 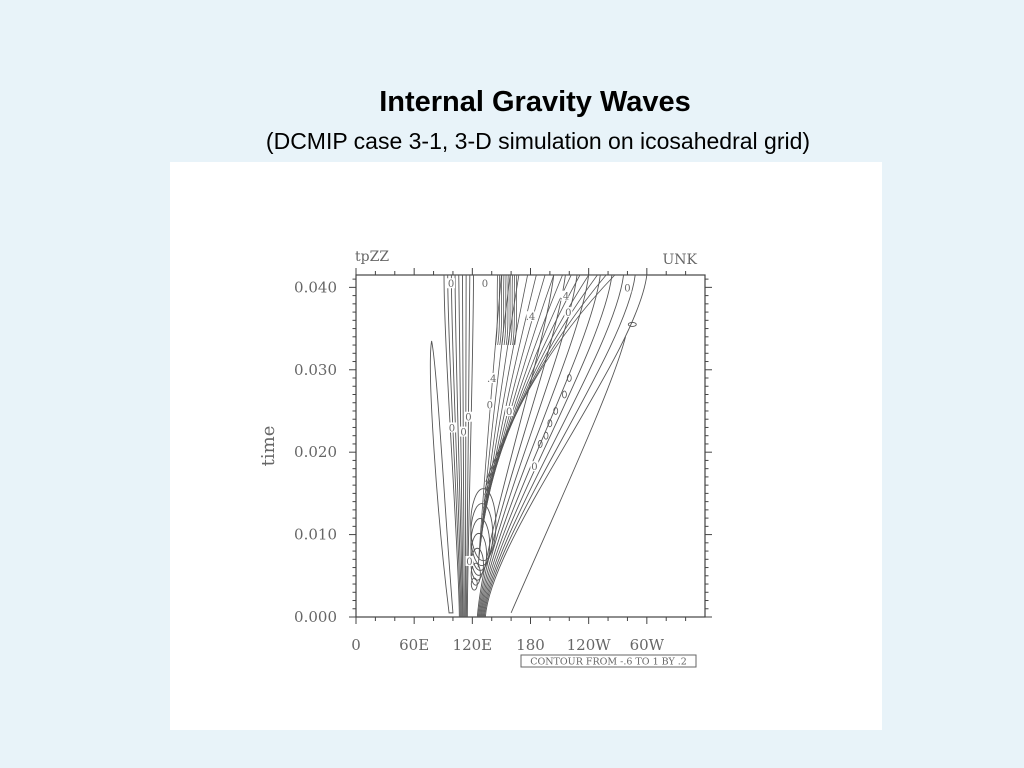 I want to click on x-tick-label: 0, so click(x=356, y=645).